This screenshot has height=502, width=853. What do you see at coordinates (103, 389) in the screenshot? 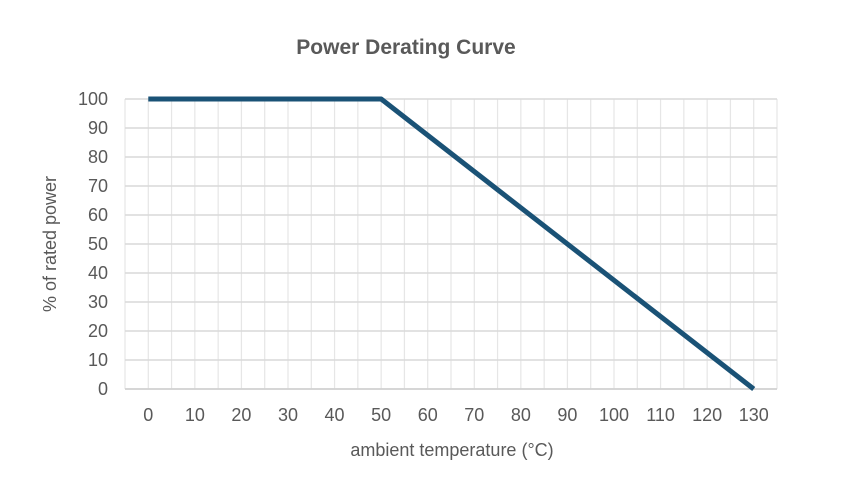
I see `y-tick-label: 0` at bounding box center [103, 389].